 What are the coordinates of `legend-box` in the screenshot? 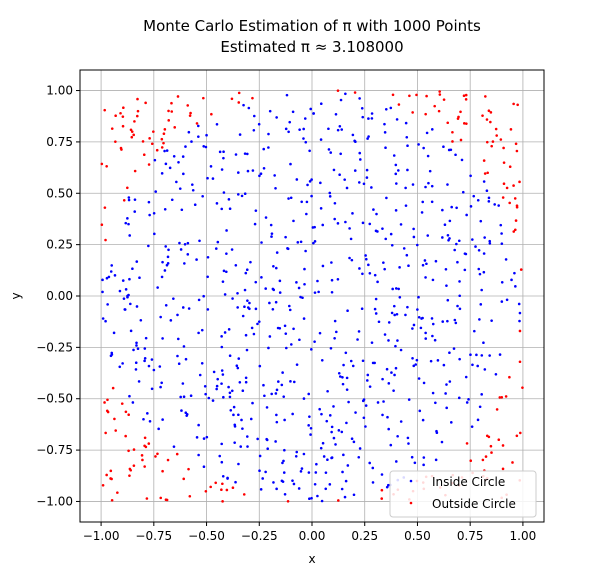 It's located at (463, 494).